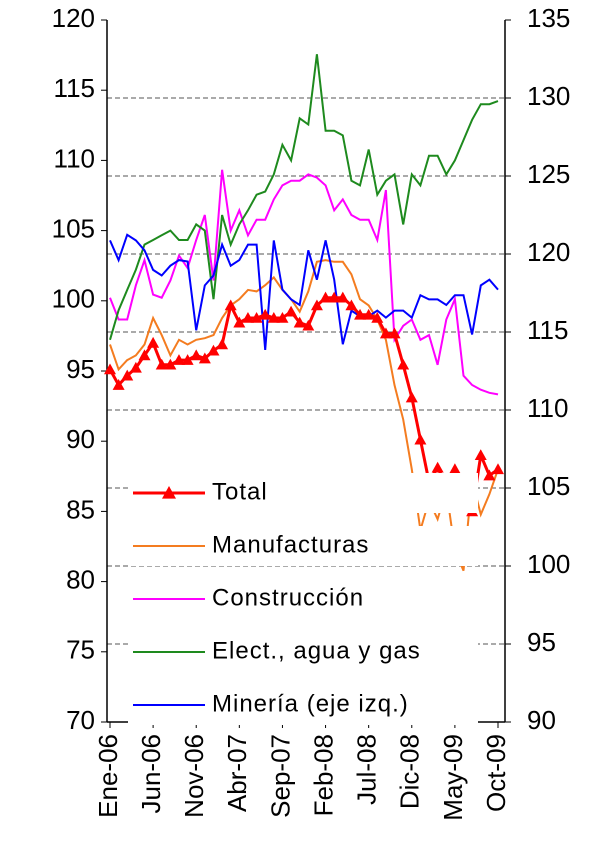 The image size is (604, 858). Describe the element at coordinates (73, 228) in the screenshot. I see `y-tick-label: 105` at that location.